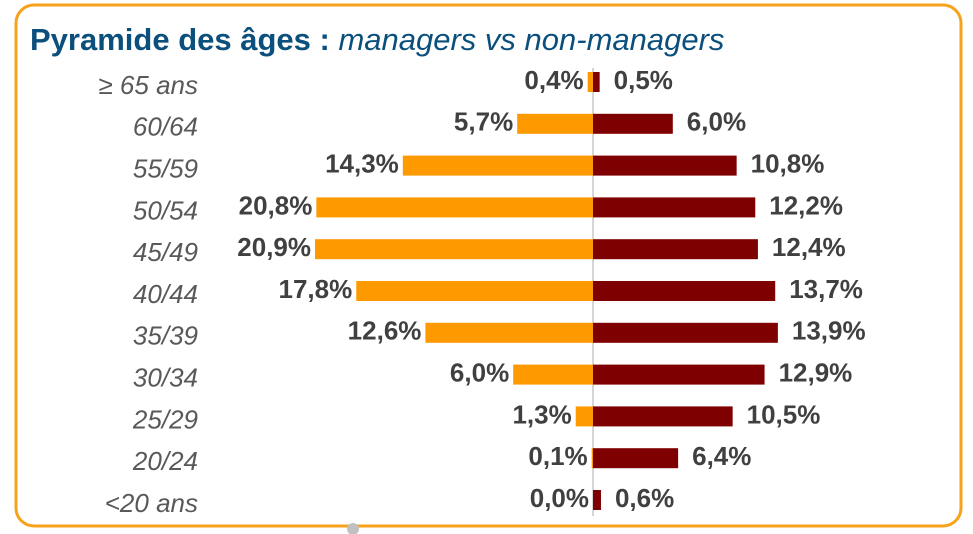 The width and height of the screenshot is (973, 534). Describe the element at coordinates (784, 414) in the screenshot. I see `value-label: 10,5%` at that location.